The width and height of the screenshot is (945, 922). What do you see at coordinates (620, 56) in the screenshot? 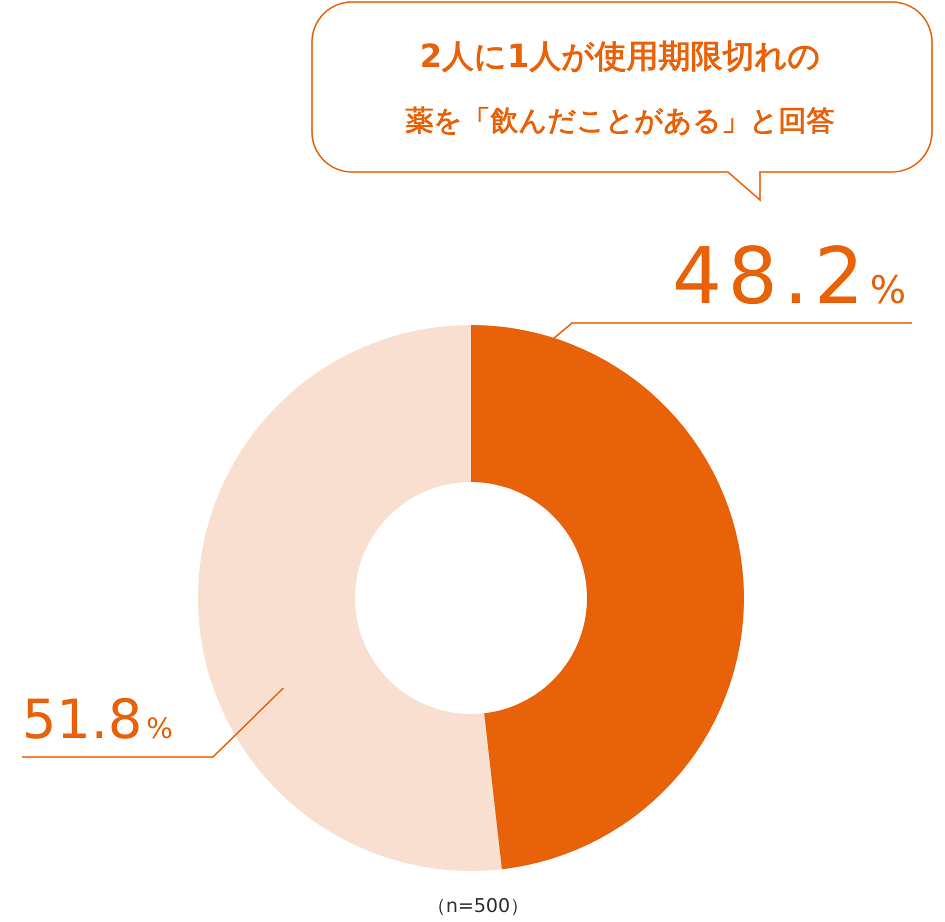
I see `chart-title: 2人に1人が使用期限切れの` at bounding box center [620, 56].